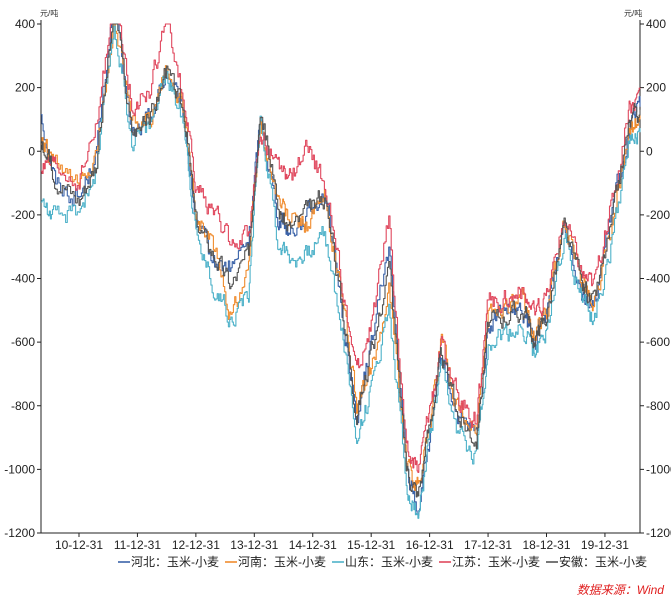 Image resolution: width=671 pixels, height=599 pixels. Describe the element at coordinates (658, 469) in the screenshot. I see `y-tick-label-right: -1000` at that location.